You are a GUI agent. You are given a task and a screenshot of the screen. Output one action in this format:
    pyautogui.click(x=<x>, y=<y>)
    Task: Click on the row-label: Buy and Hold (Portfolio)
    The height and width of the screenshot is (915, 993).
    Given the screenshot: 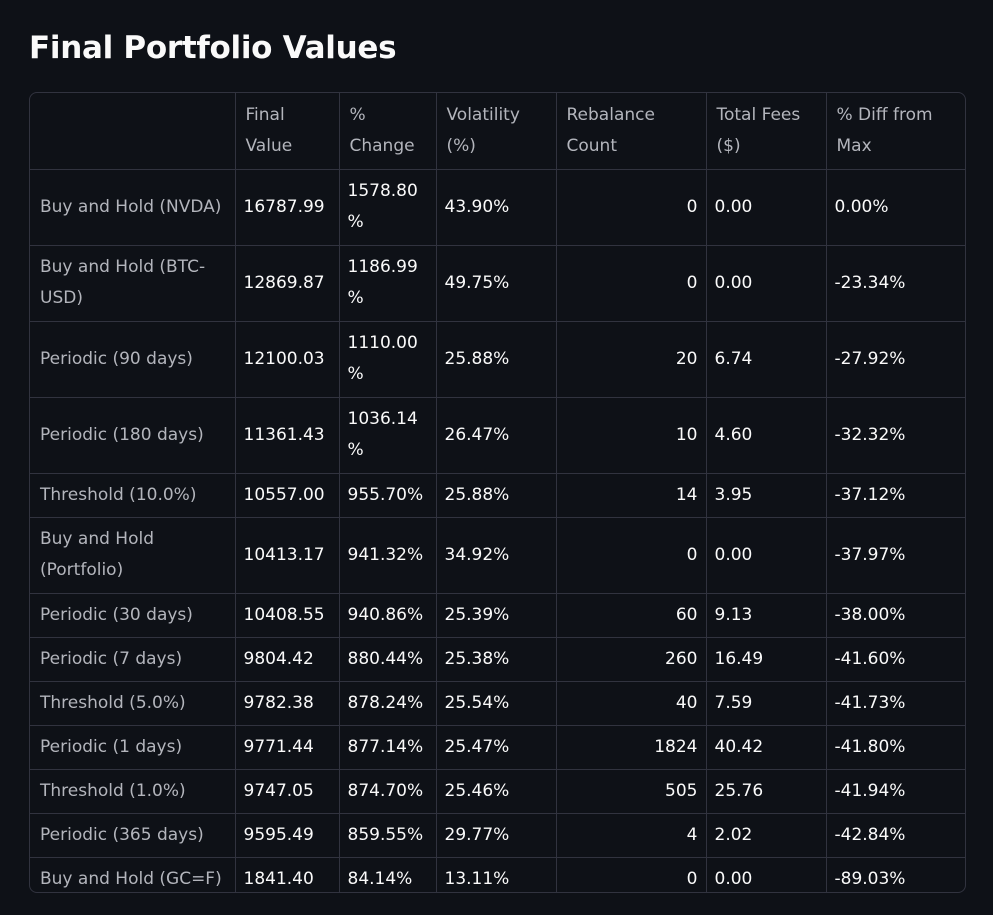 What is the action you would take?
    pyautogui.click(x=133, y=555)
    